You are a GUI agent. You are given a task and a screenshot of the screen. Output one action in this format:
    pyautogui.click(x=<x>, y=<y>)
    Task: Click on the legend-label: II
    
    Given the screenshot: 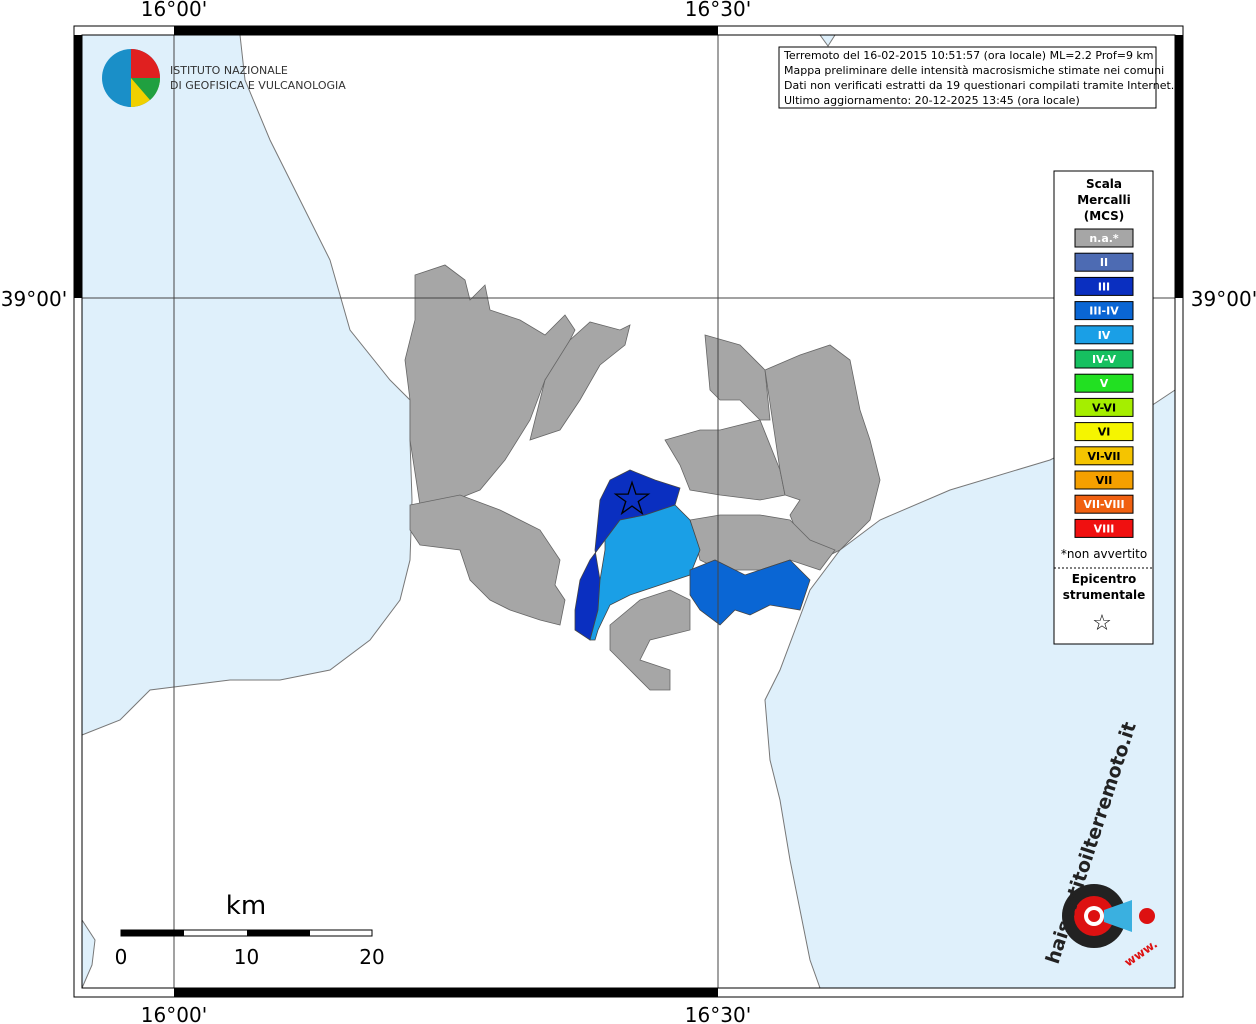 What is the action you would take?
    pyautogui.click(x=1104, y=262)
    